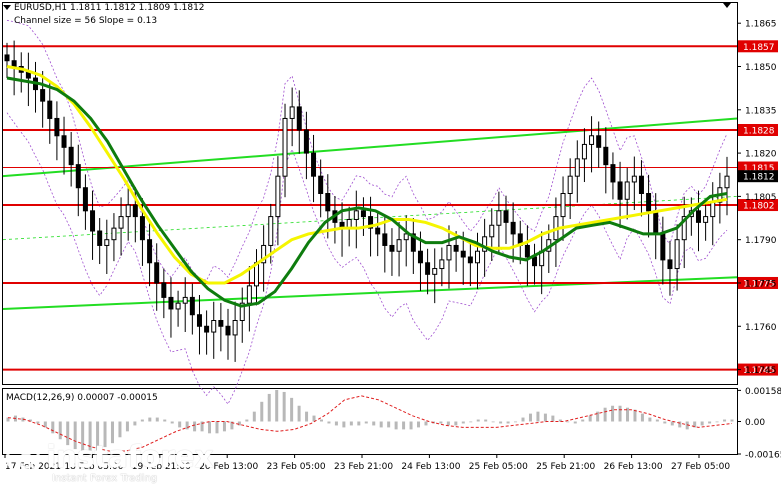  Describe the element at coordinates (761, 25) in the screenshot. I see `y-tick-label: 1.1865` at that location.